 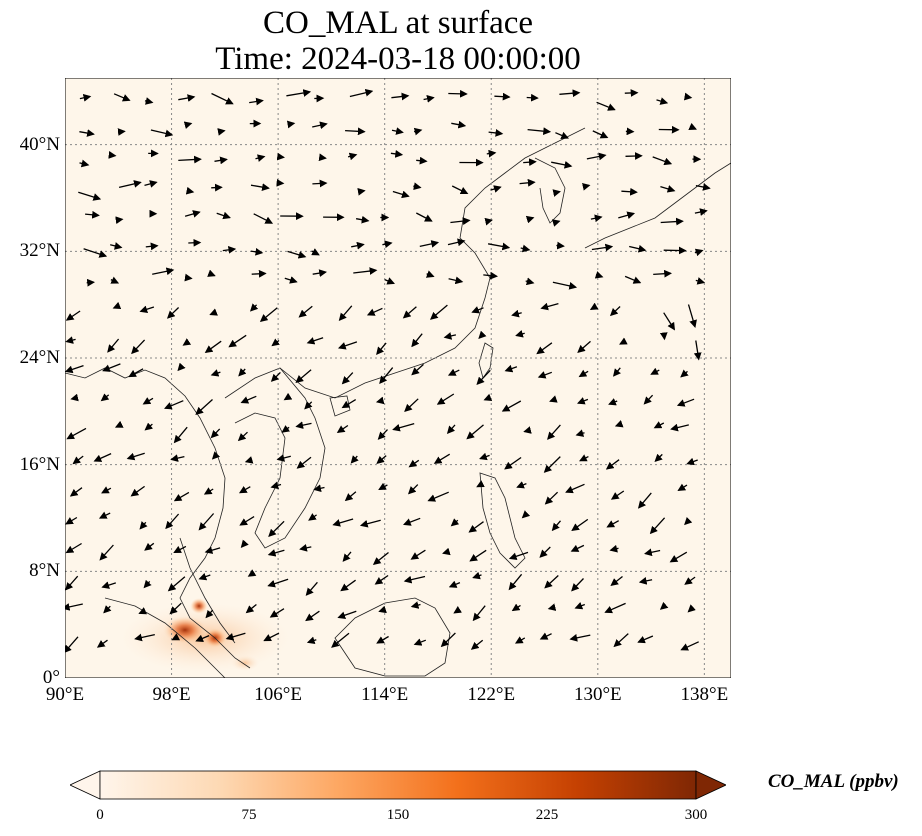 What do you see at coordinates (207, 590) in the screenshot?
I see `coastline-malay-peninsula` at bounding box center [207, 590].